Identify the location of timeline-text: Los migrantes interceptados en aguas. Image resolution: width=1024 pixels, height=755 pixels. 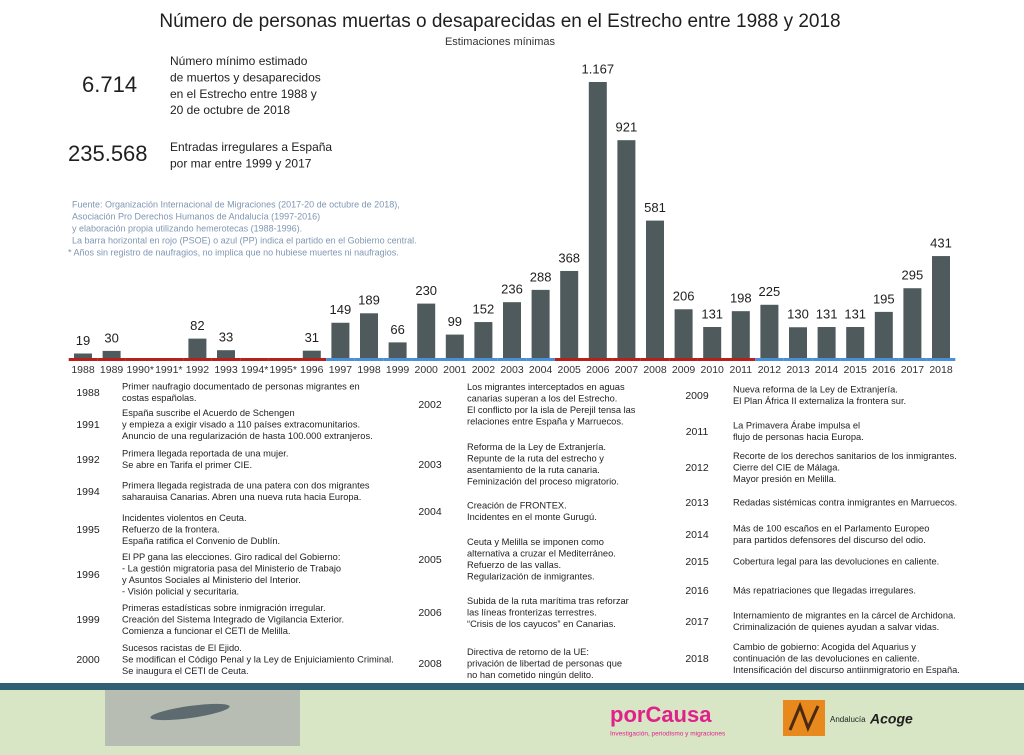
(546, 387).